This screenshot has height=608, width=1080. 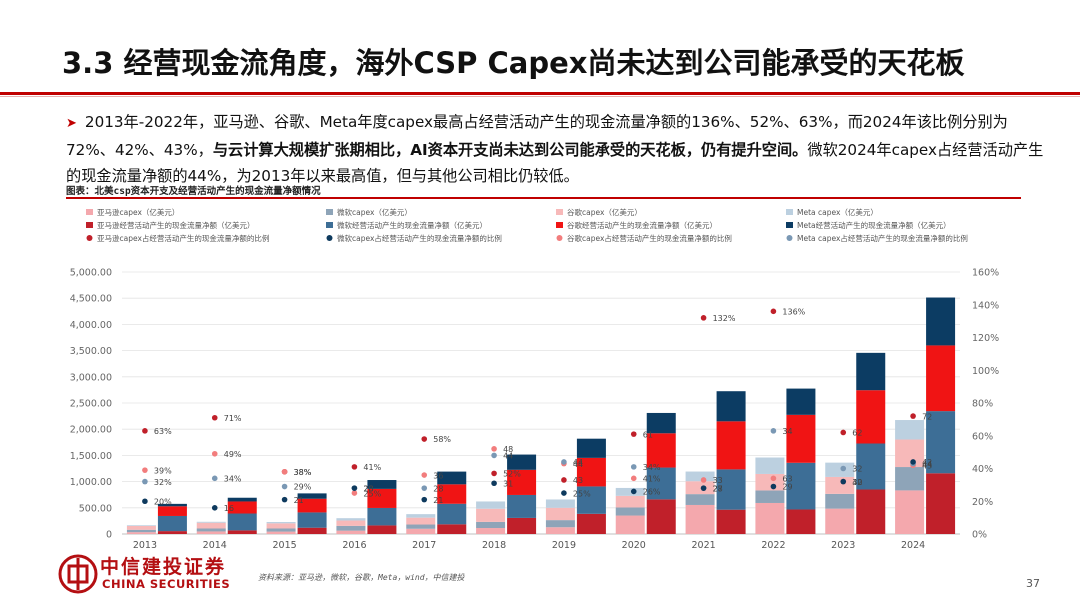 I want to click on x-tick-label: 2016, so click(x=354, y=545).